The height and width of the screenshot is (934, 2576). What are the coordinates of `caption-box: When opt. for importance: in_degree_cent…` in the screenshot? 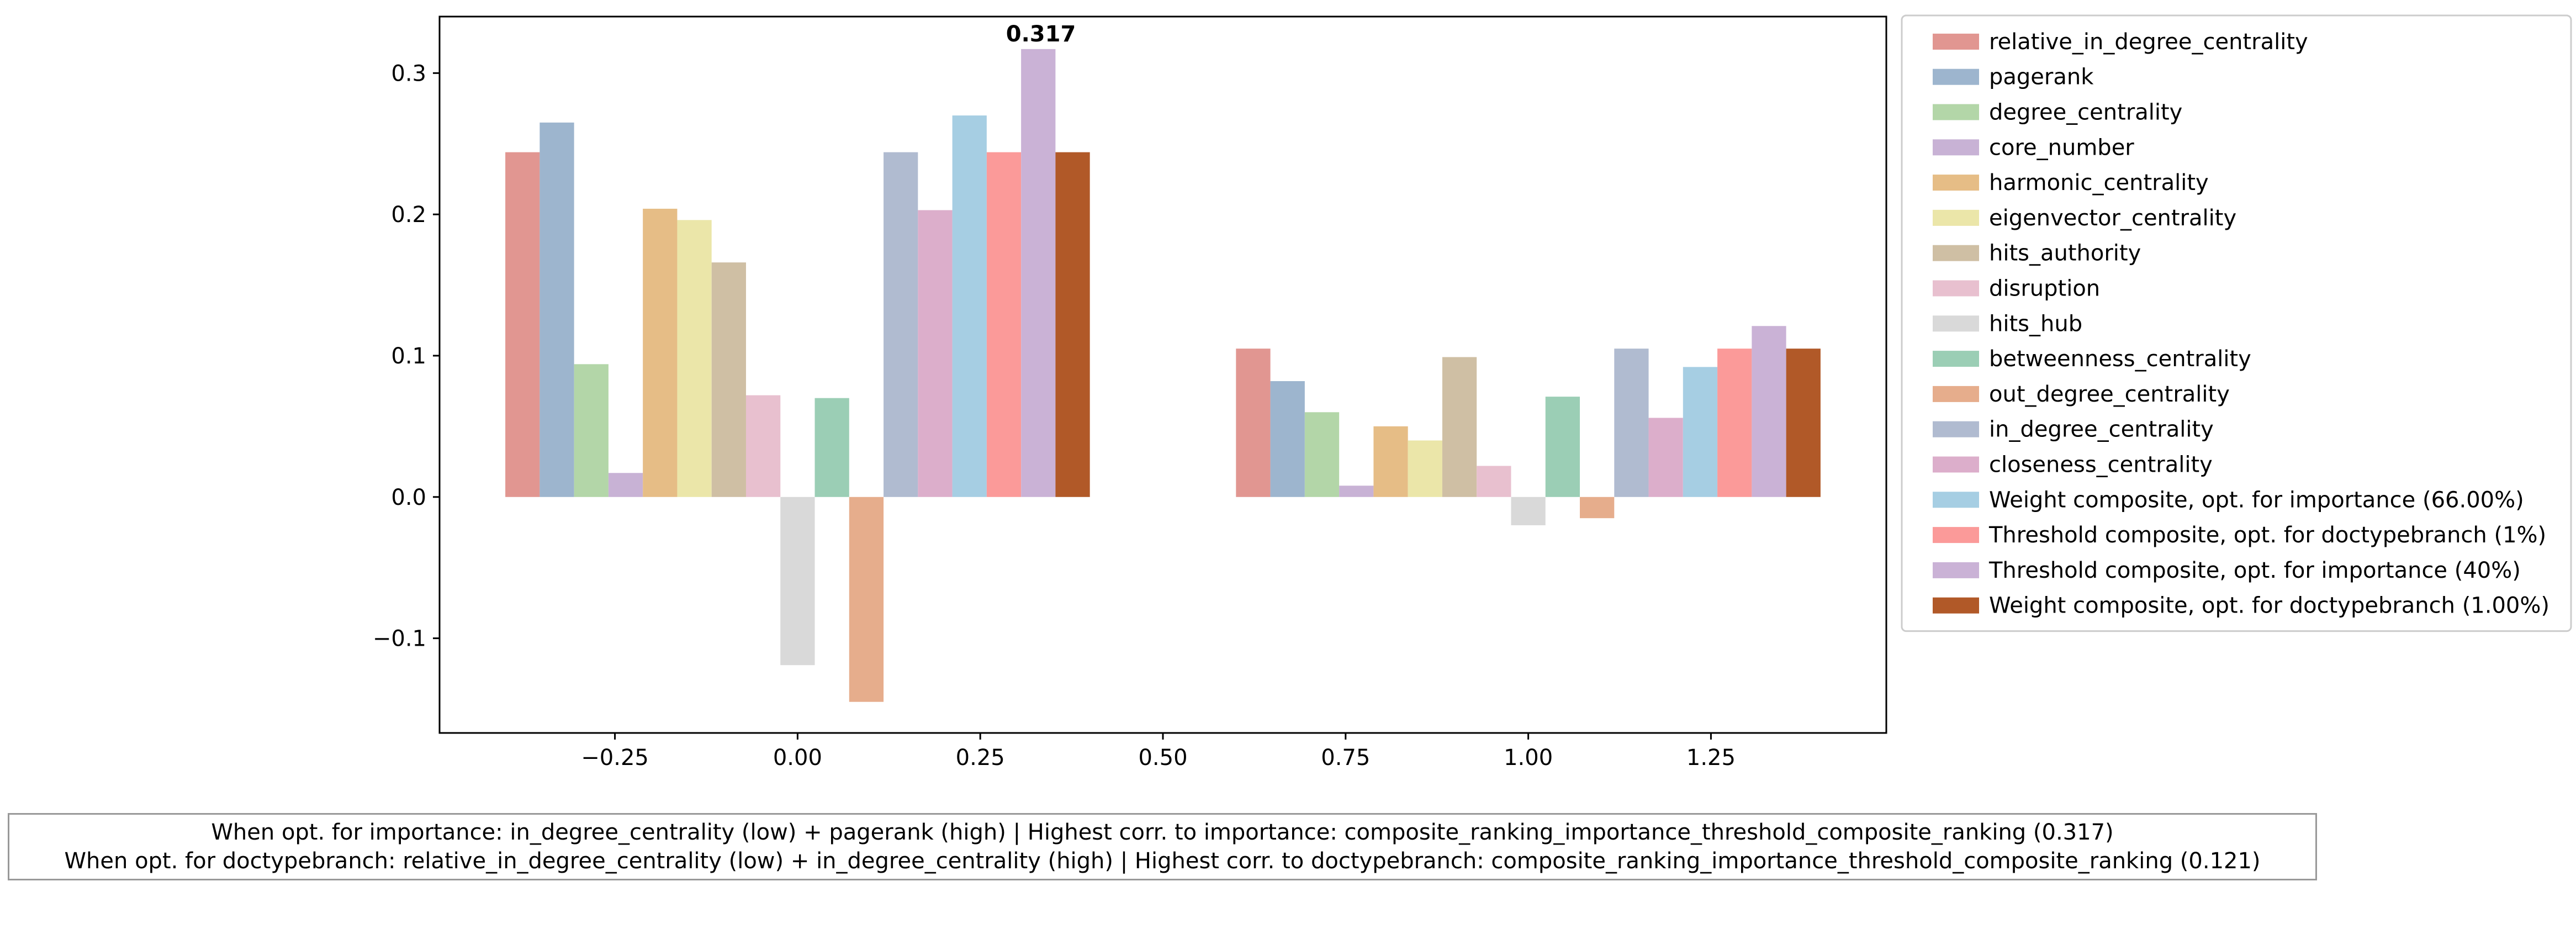 It's located at (1162, 846).